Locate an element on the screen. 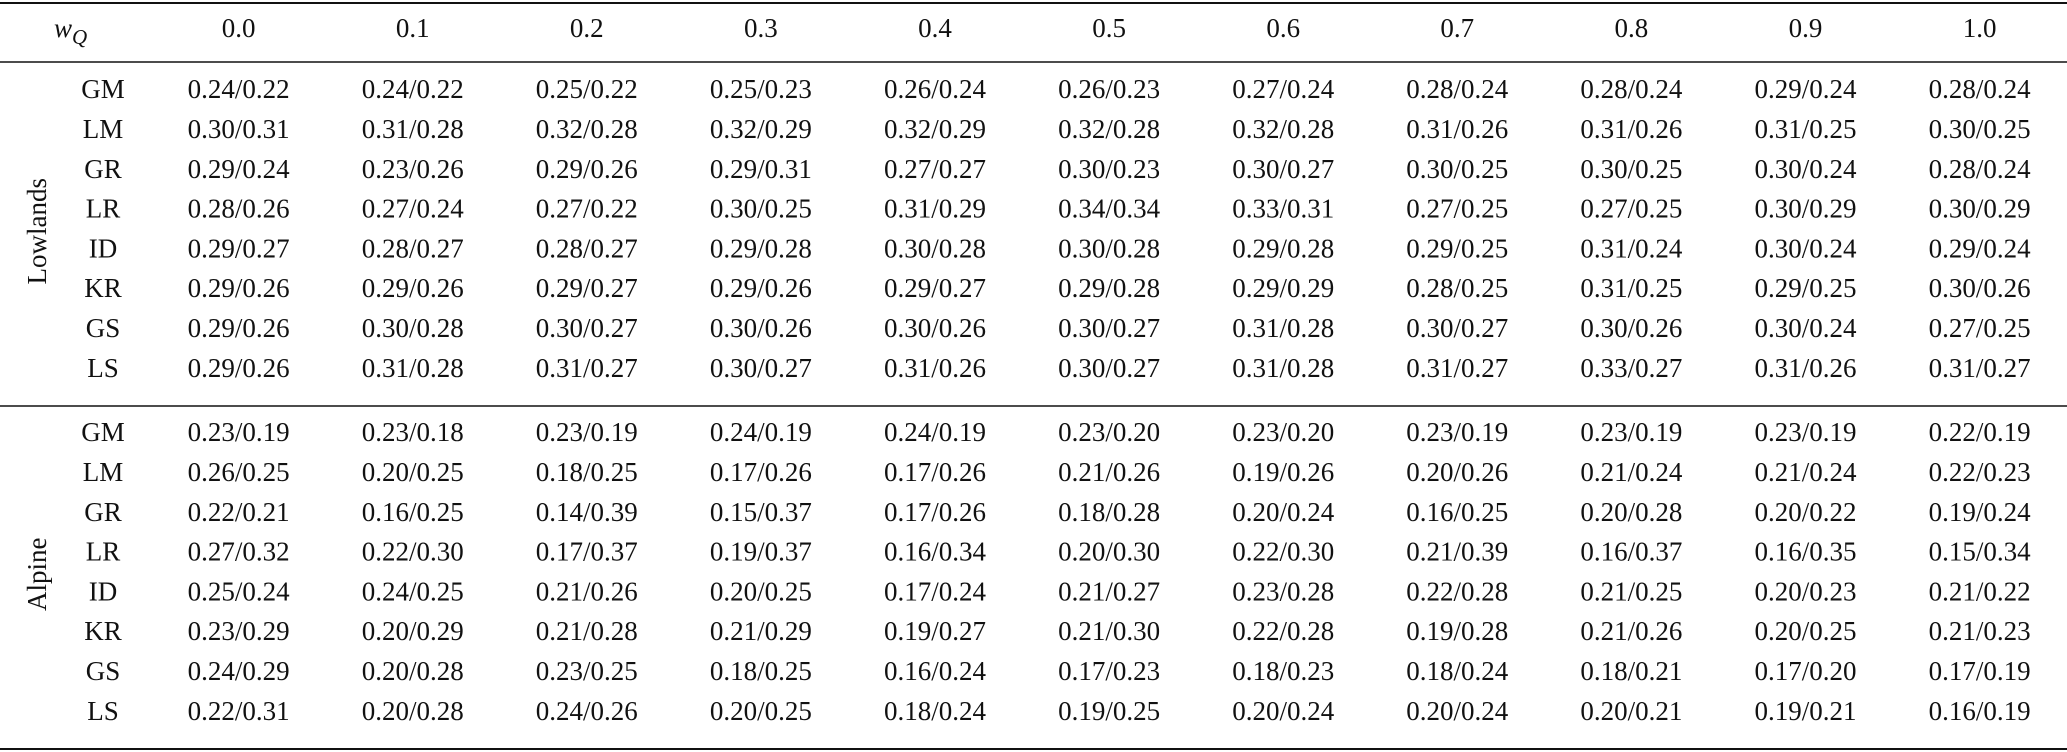 This screenshot has height=752, width=2067. cell: 0.31/0.29 is located at coordinates (935, 209).